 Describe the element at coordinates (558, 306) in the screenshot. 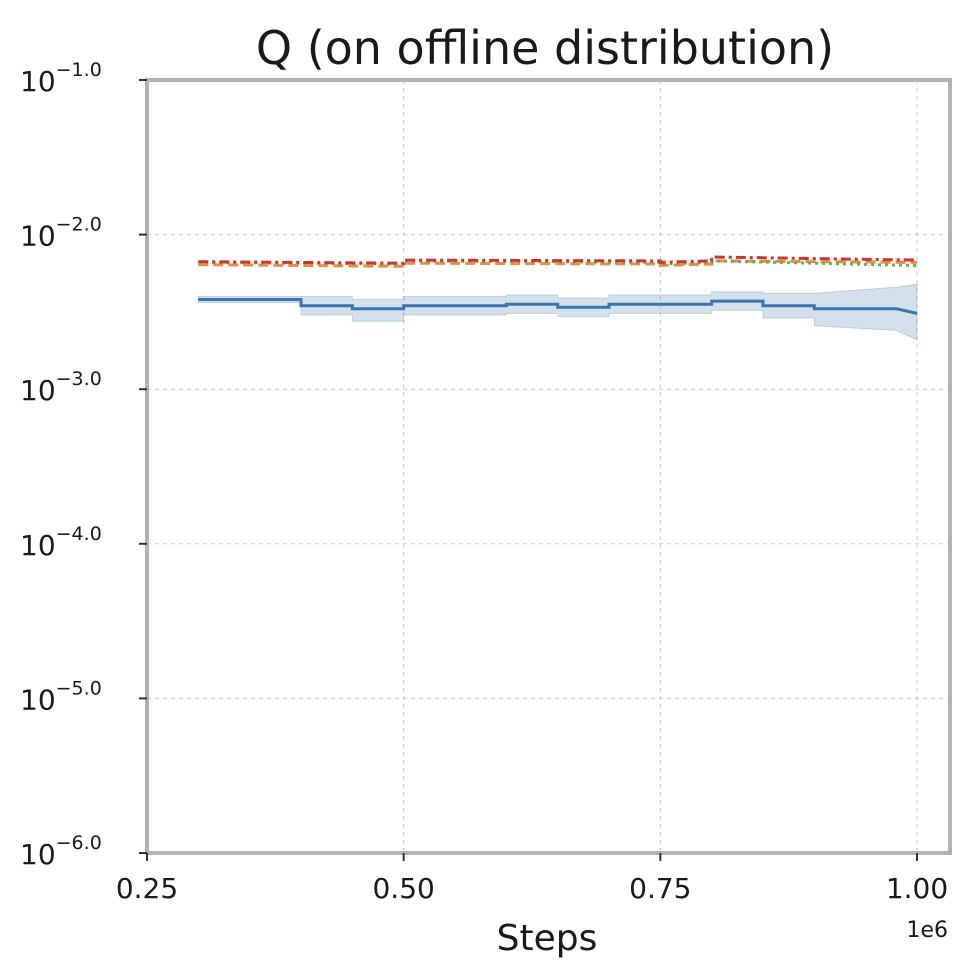

I see `series-blue-line` at that location.